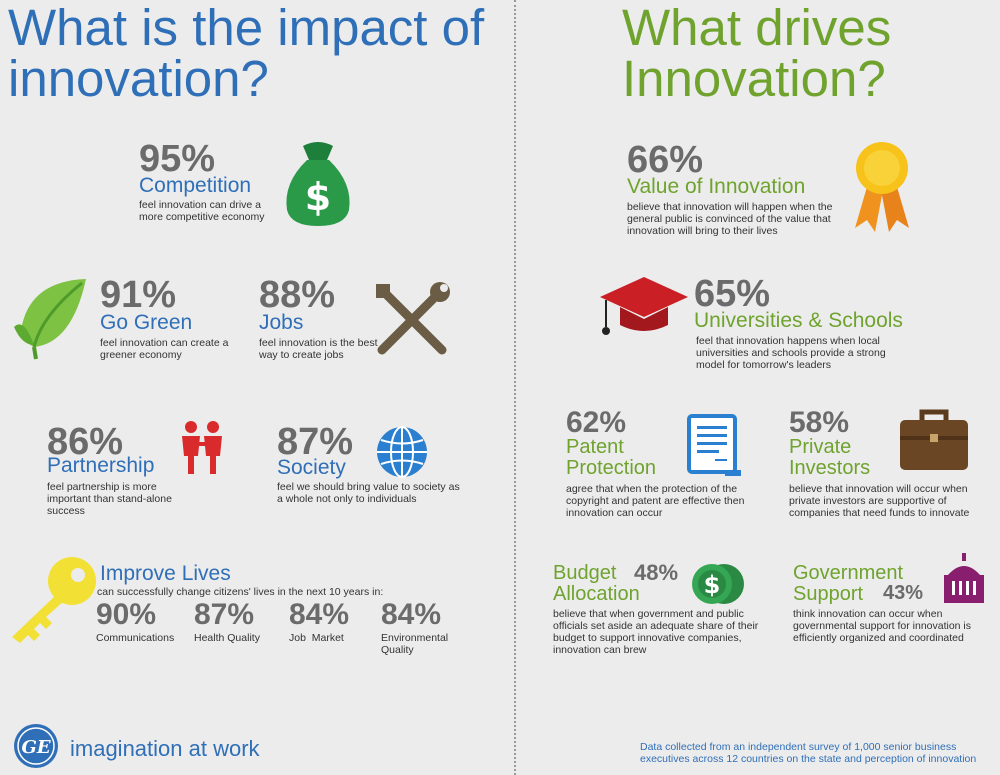  I want to click on partnership-label: Partnership, so click(101, 465).